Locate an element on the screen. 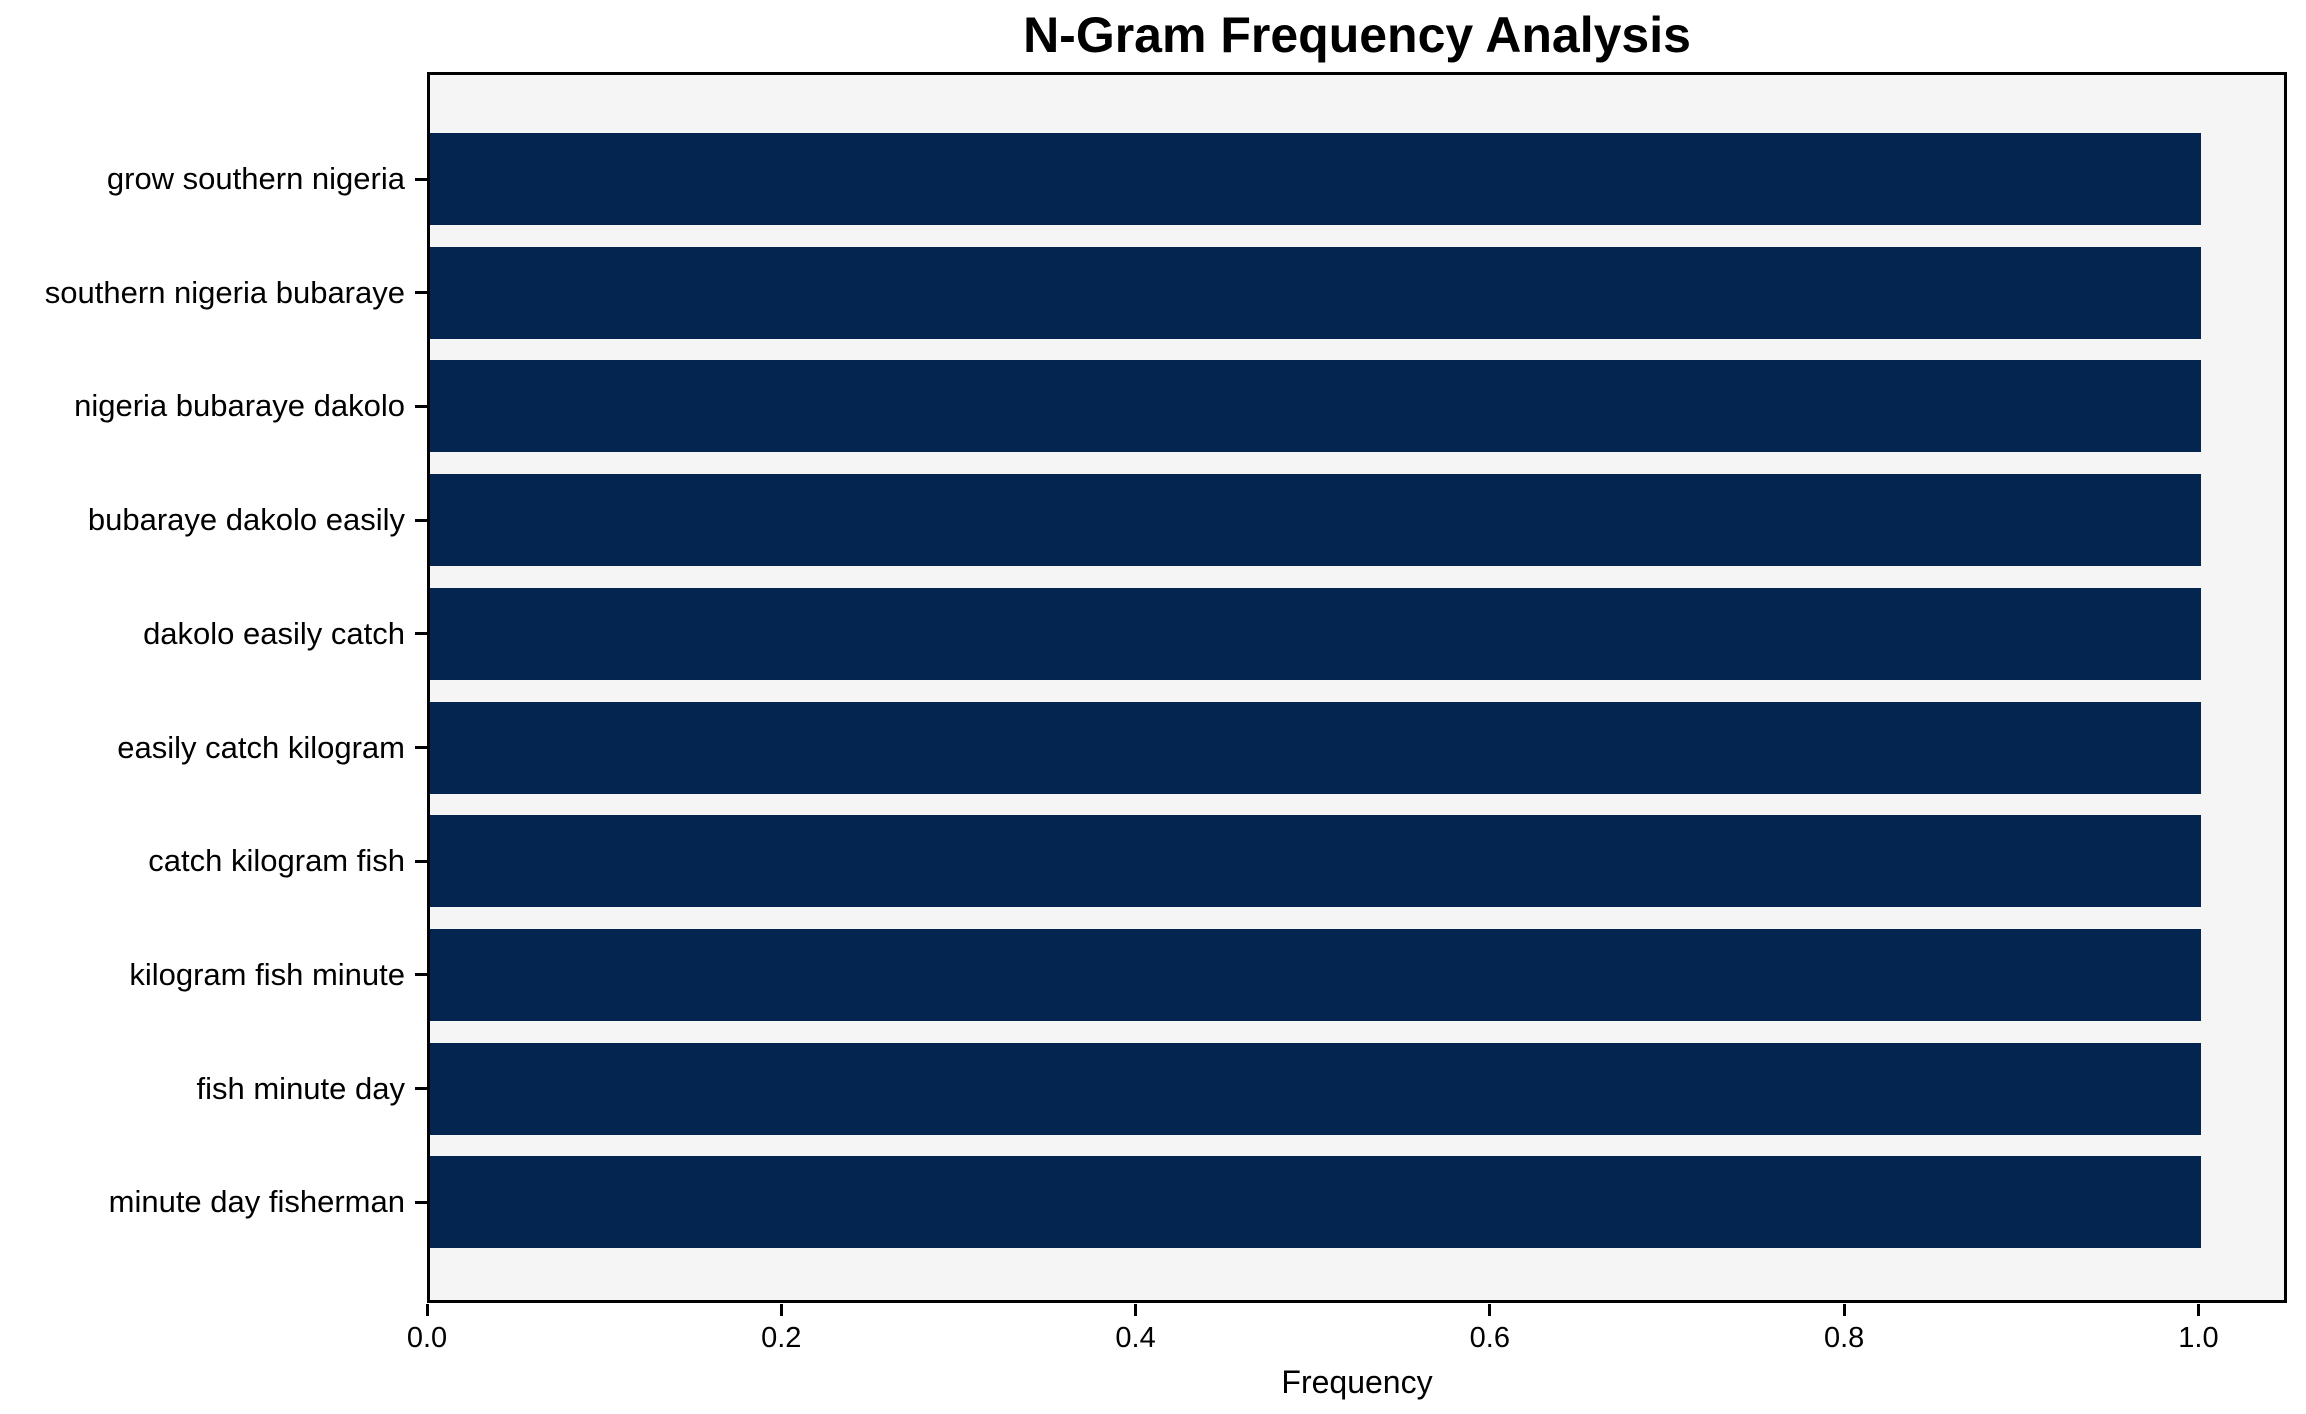 The width and height of the screenshot is (2306, 1414). y-tick-label: bubaraye dakolo easily is located at coordinates (246, 520).